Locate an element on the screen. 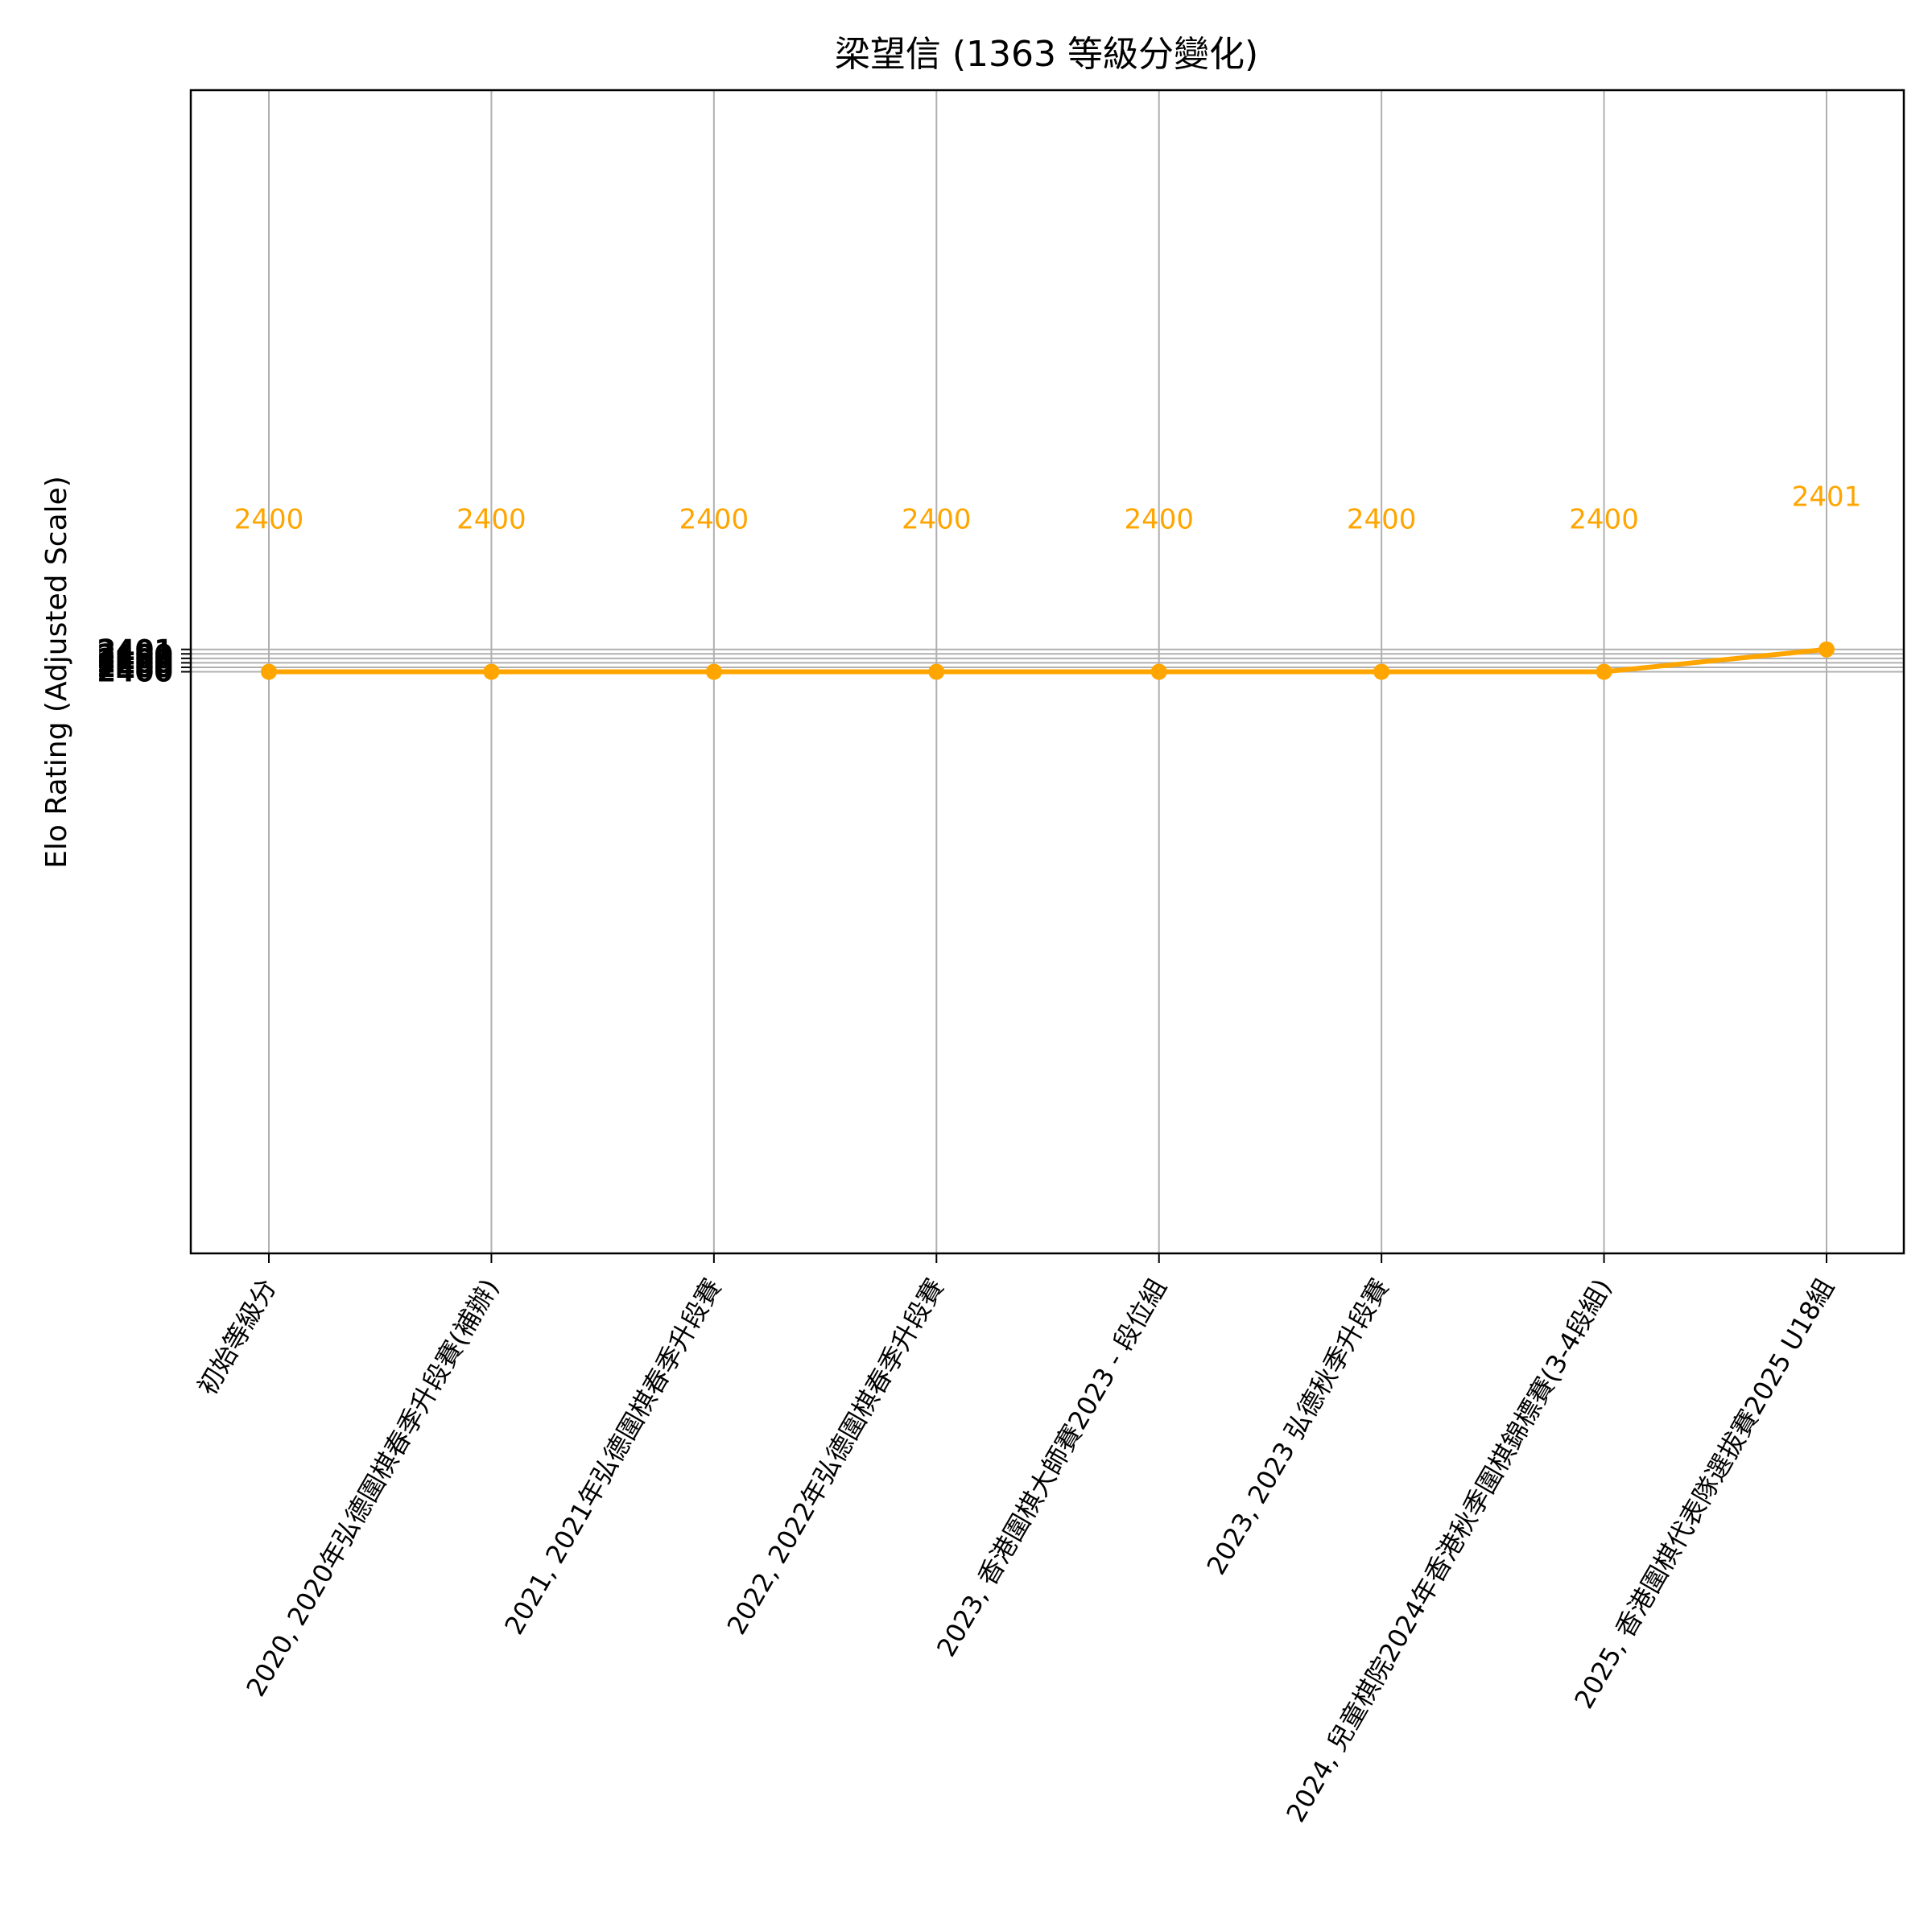 Image resolution: width=1932 pixels, height=1932 pixels. x-tick-label: 2025, 香港圍棋代表隊選拔賽2025 U18組 is located at coordinates (1704, 1494).